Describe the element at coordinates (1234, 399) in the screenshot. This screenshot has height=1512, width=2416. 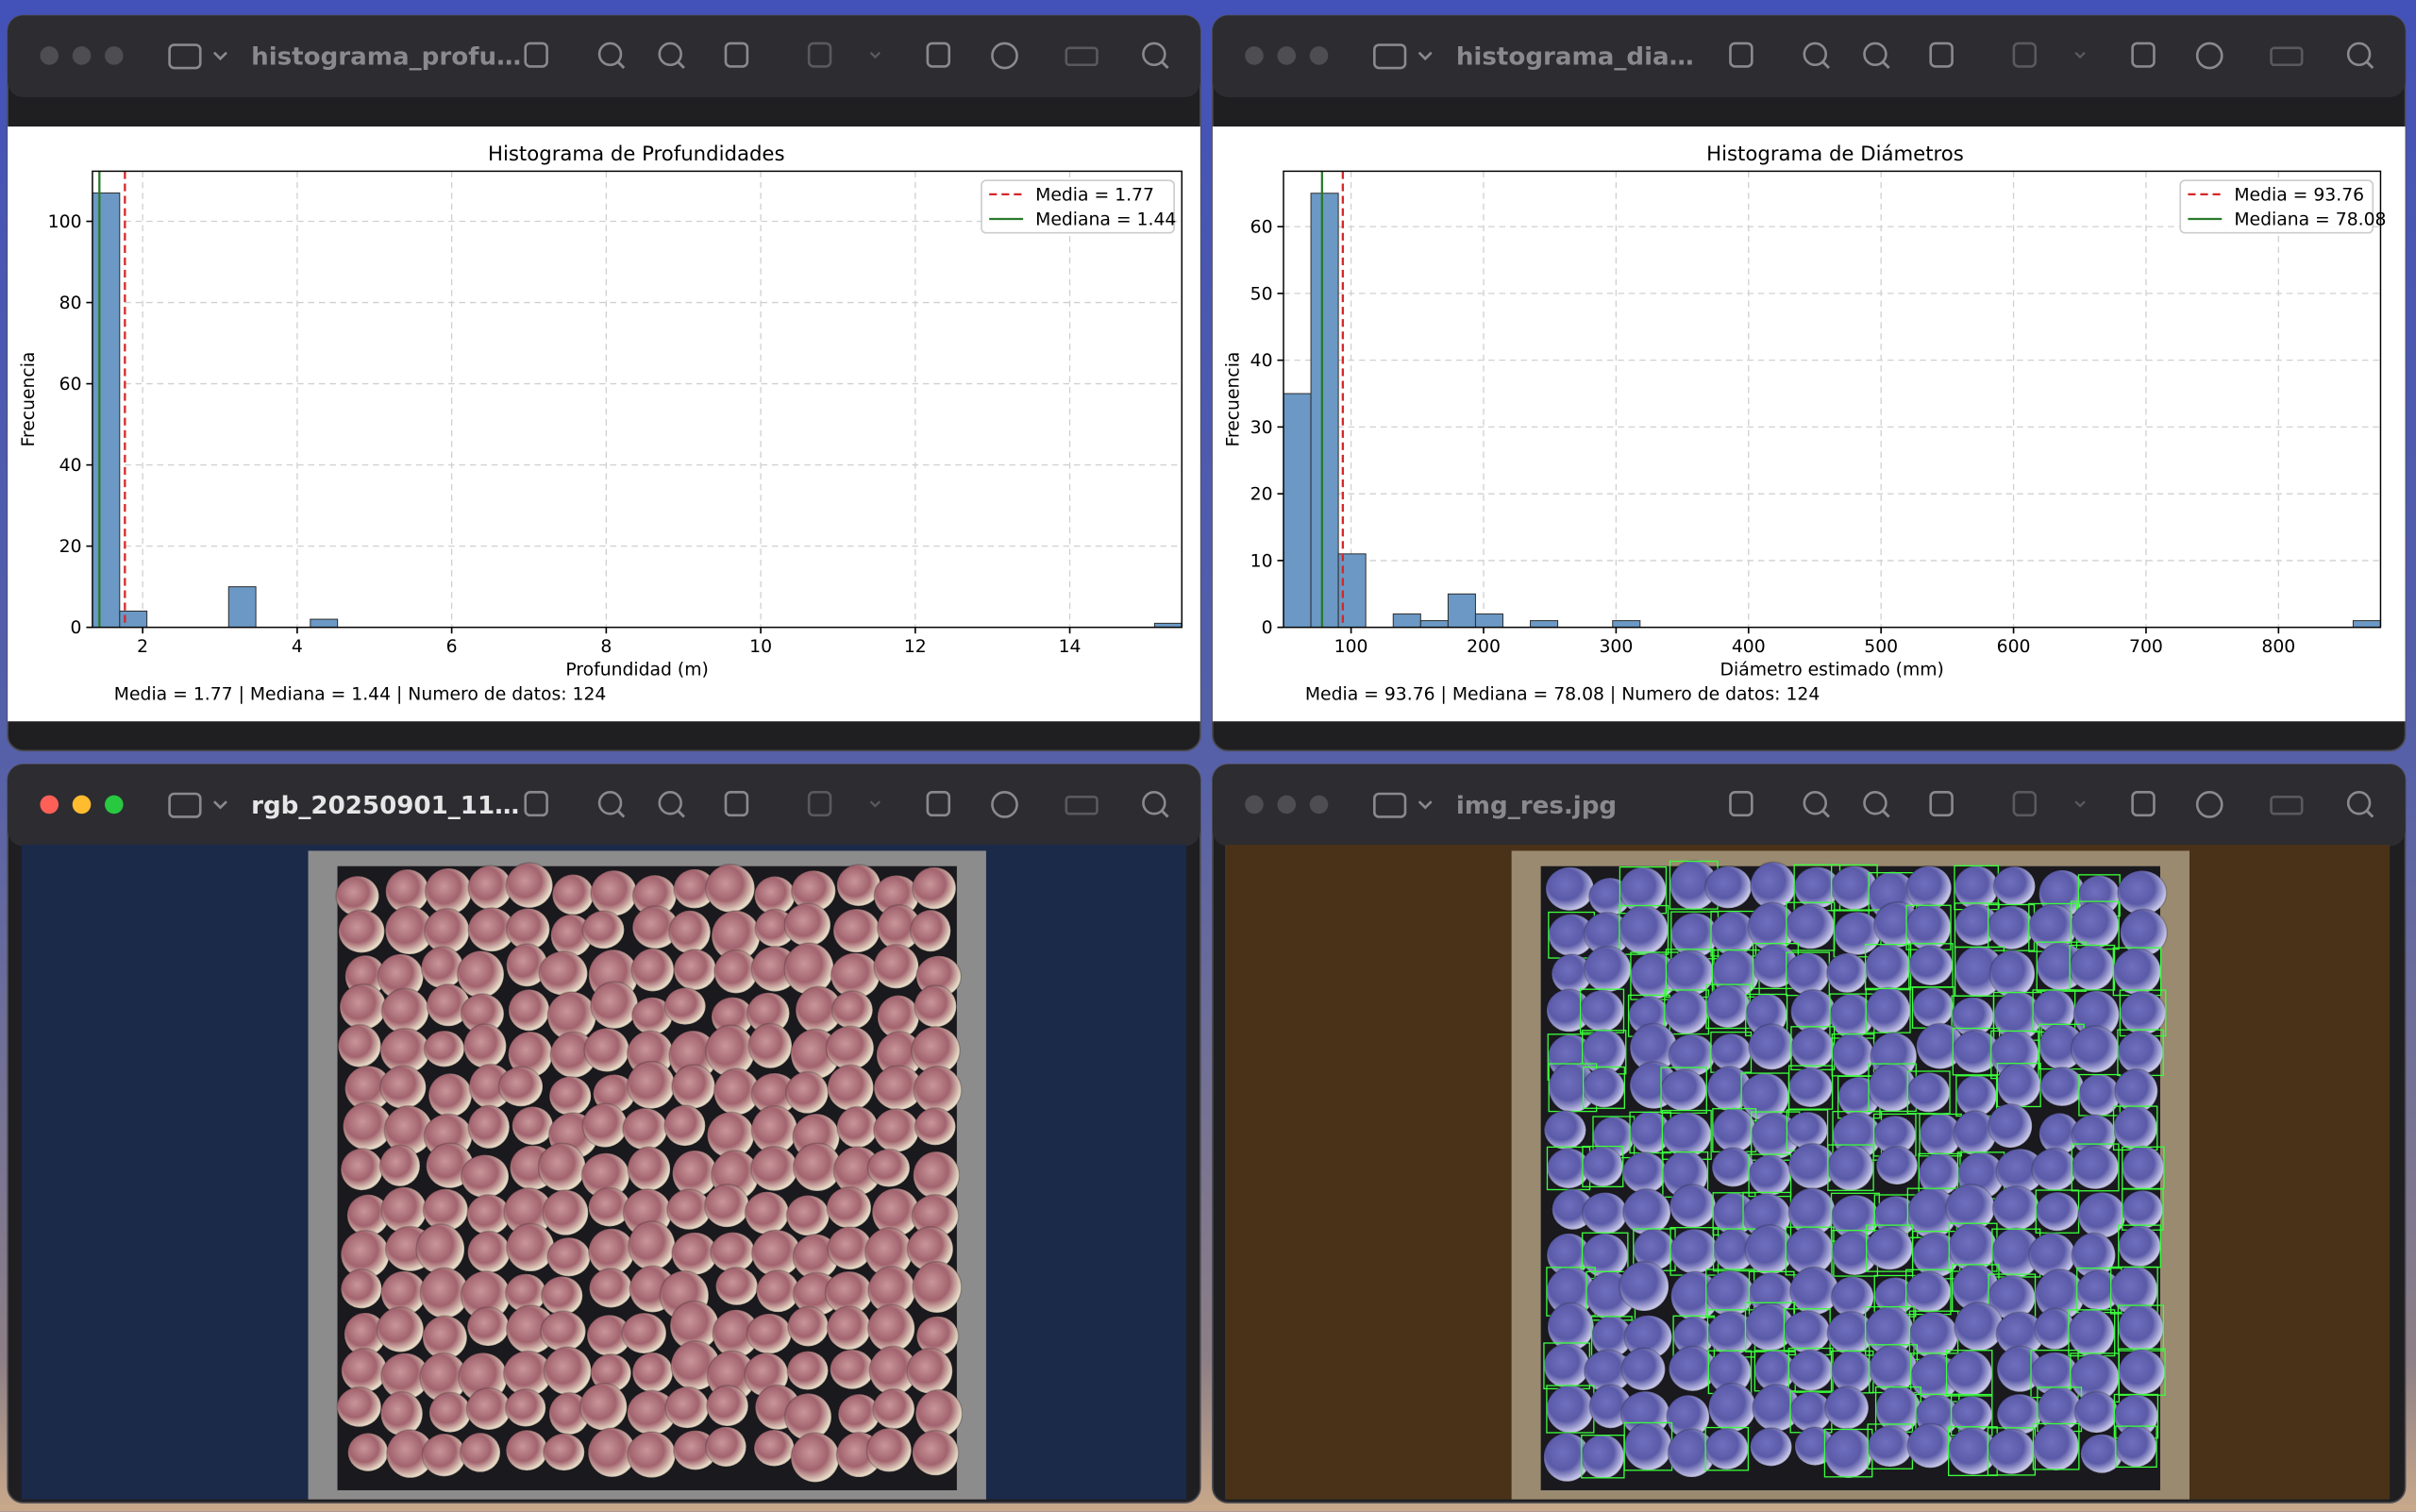
I see `y-axis-label: Frecuencia` at that location.